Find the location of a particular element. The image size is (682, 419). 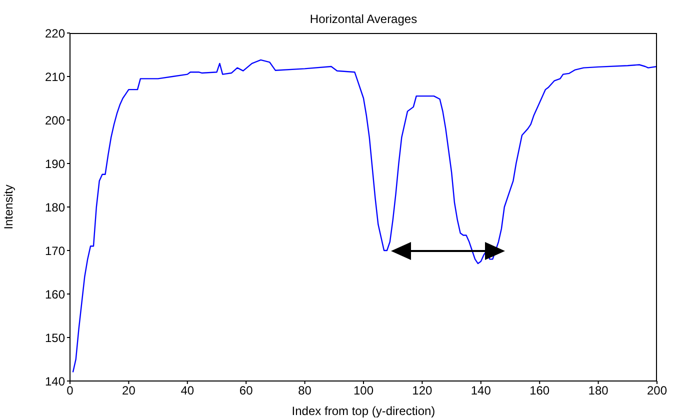

y-tick-label: 160 is located at coordinates (55, 294).